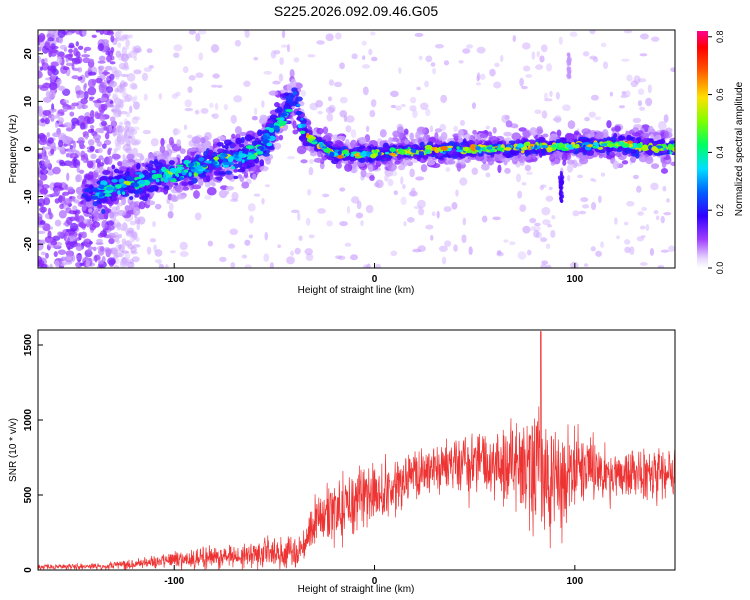 The image size is (750, 600). What do you see at coordinates (174, 581) in the screenshot?
I see `snr-xtick-label: -100` at bounding box center [174, 581].